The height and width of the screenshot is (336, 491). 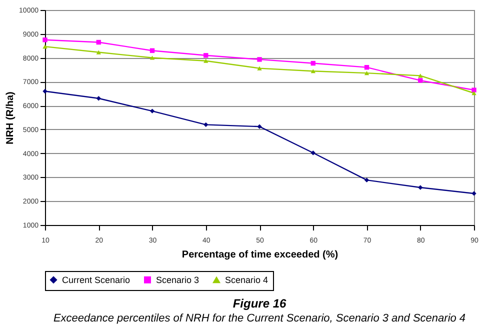 I want to click on y-axis-title: NRH (R/ha), so click(x=10, y=118).